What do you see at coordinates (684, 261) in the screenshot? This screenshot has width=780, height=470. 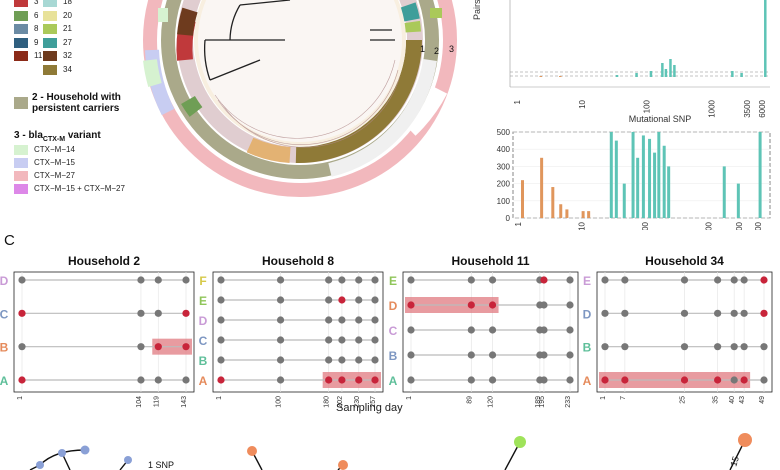 I see `household-title: Household 34` at bounding box center [684, 261].